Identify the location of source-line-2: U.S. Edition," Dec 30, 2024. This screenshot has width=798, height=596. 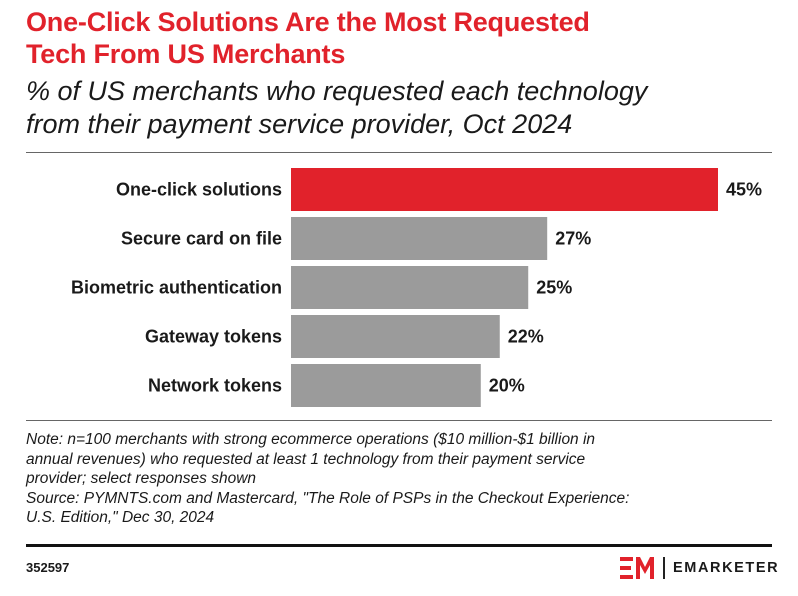
(120, 517).